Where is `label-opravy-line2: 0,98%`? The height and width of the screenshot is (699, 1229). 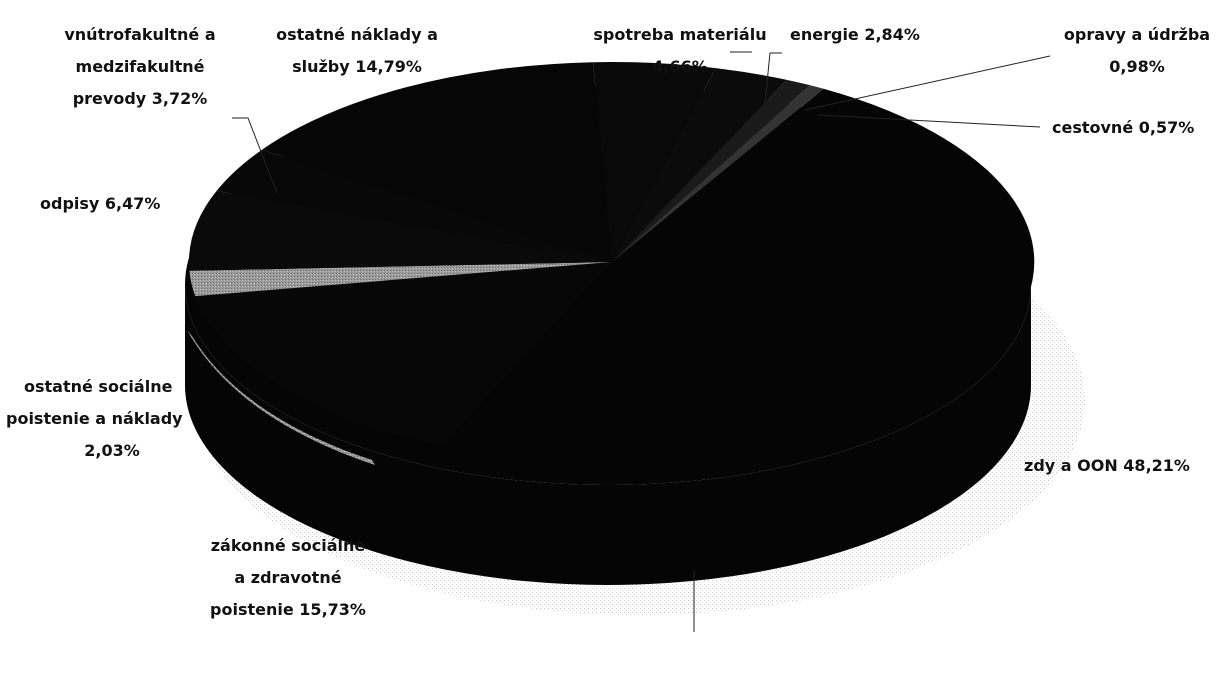 label-opravy-line2: 0,98% is located at coordinates (1137, 66).